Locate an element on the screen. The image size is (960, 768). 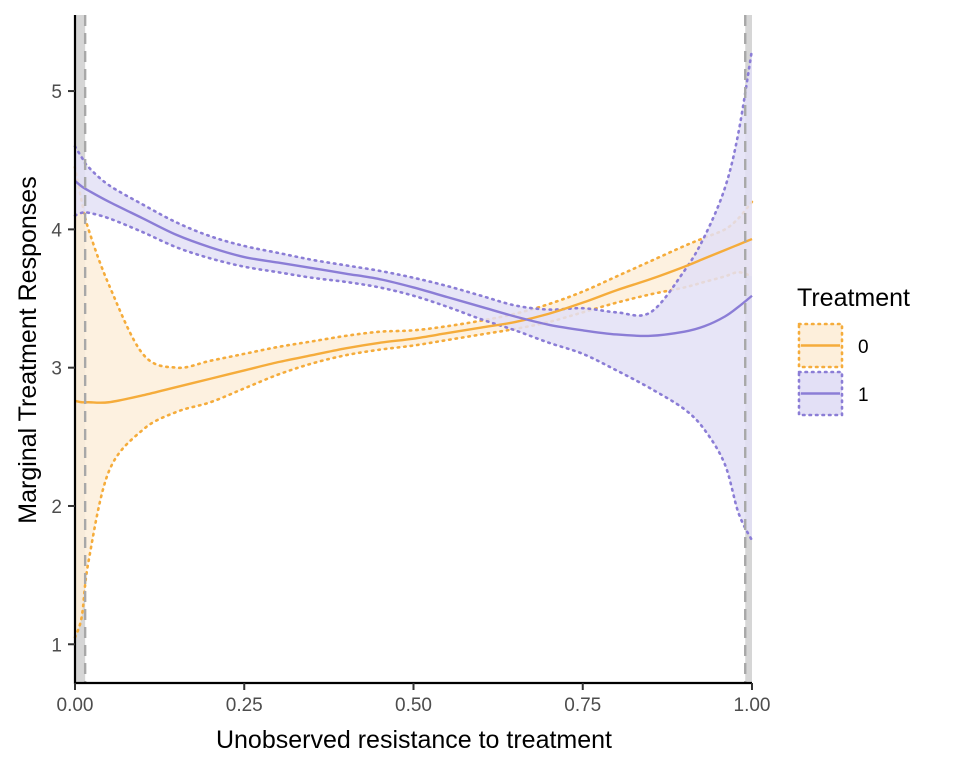
x-tick-label: 0.75 is located at coordinates (582, 705).